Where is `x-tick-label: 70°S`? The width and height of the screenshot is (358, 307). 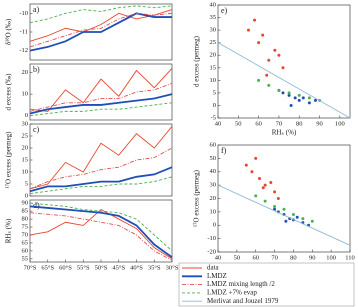 x-tick-label: 70°S is located at coordinates (30, 267).